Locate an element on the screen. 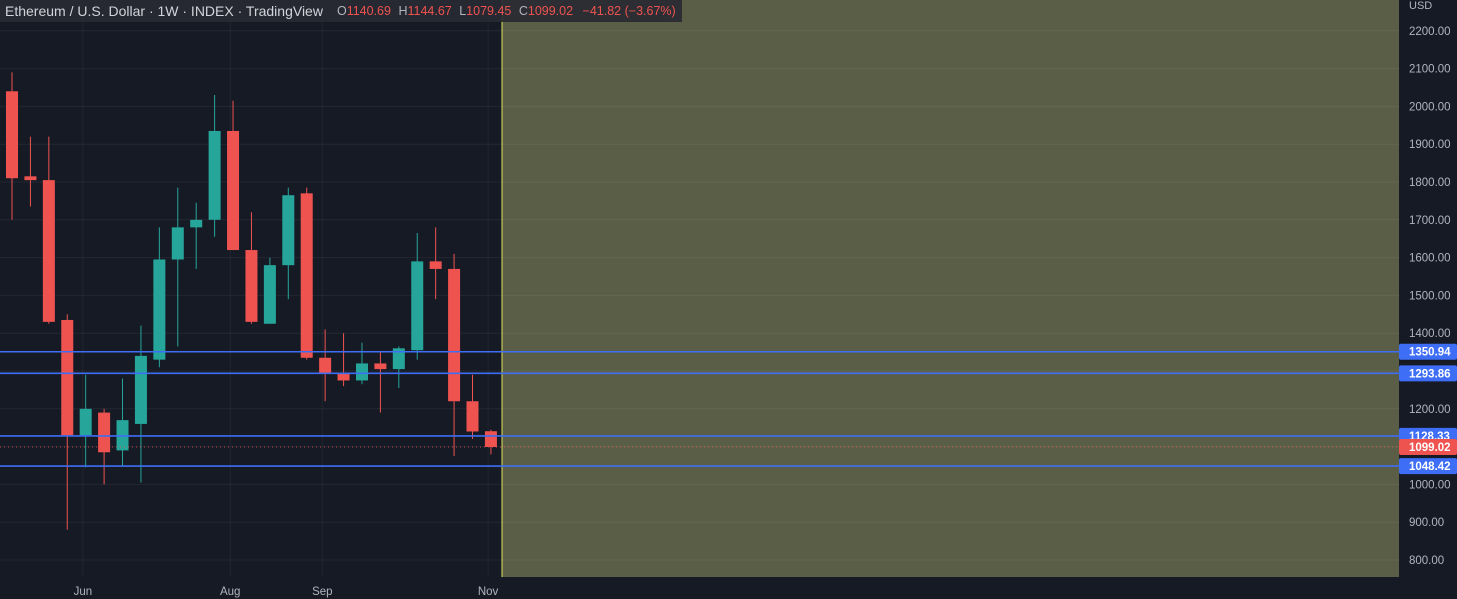  last-price-badge is located at coordinates (1428, 446).